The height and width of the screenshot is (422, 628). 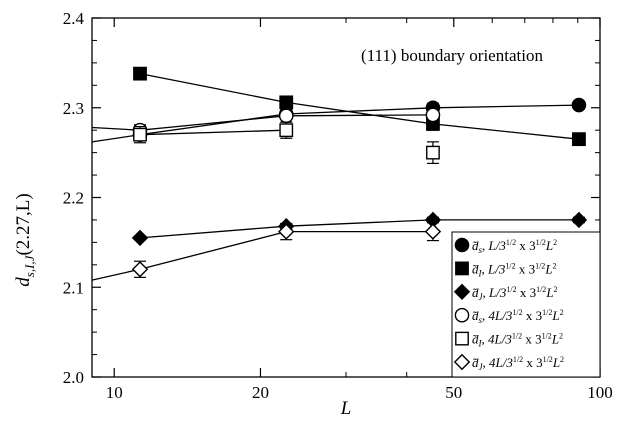 I want to click on legend-label: ̃dJ, 4L/31/2 x 31/2L2, so click(x=518, y=363).